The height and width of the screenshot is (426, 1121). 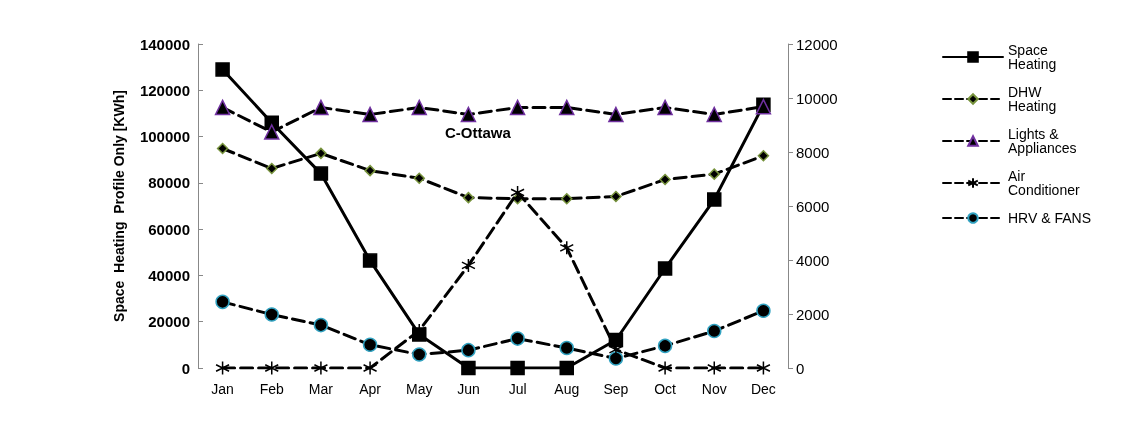 I want to click on y2-tick-label: 10000, so click(x=817, y=98).